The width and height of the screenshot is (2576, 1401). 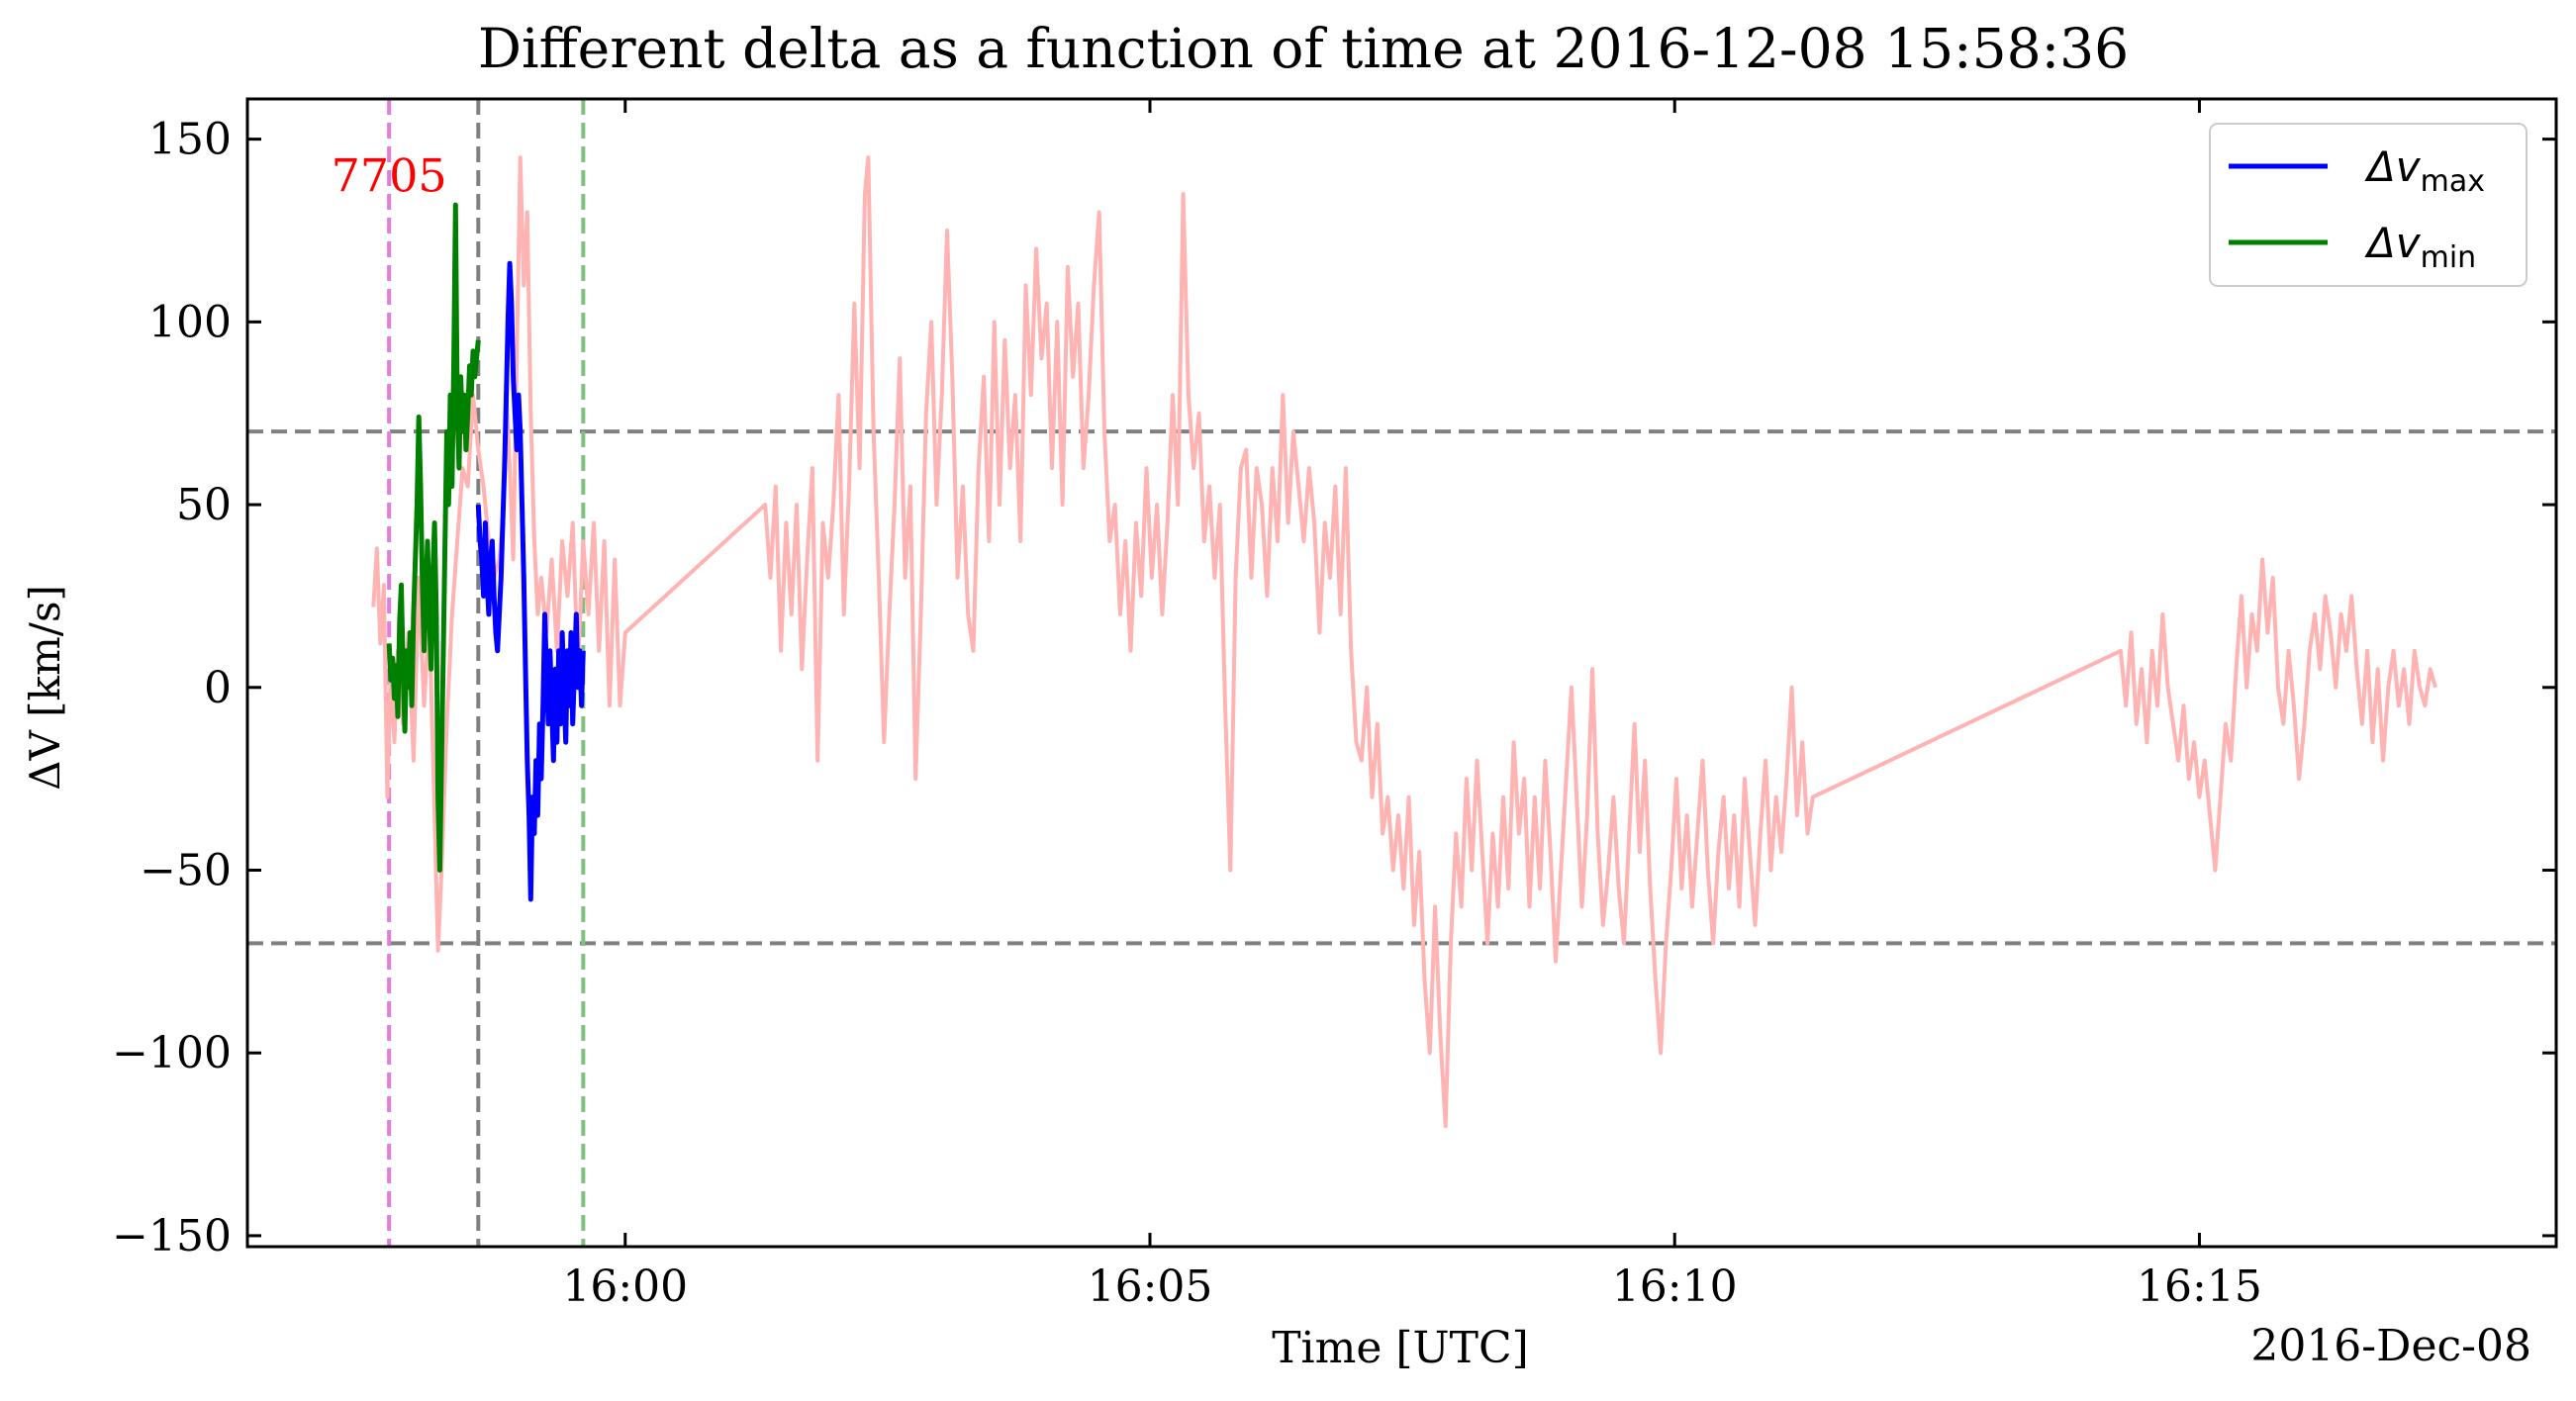 I want to click on x-tick-label-3: 16:15, so click(x=2199, y=1286).